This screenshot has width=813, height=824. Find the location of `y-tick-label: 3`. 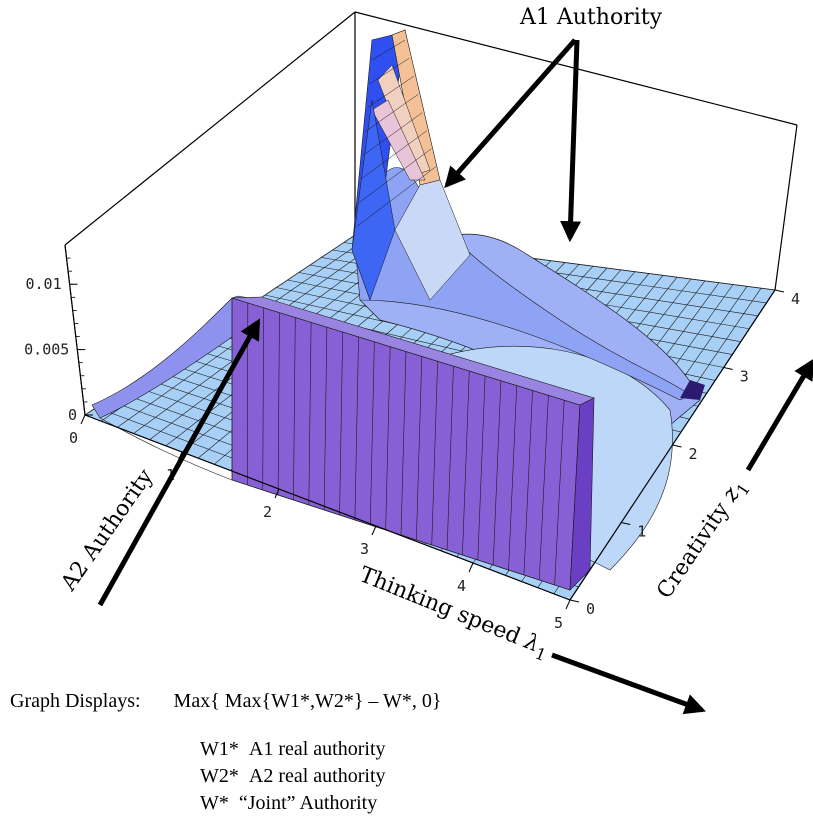

y-tick-label: 3 is located at coordinates (744, 377).